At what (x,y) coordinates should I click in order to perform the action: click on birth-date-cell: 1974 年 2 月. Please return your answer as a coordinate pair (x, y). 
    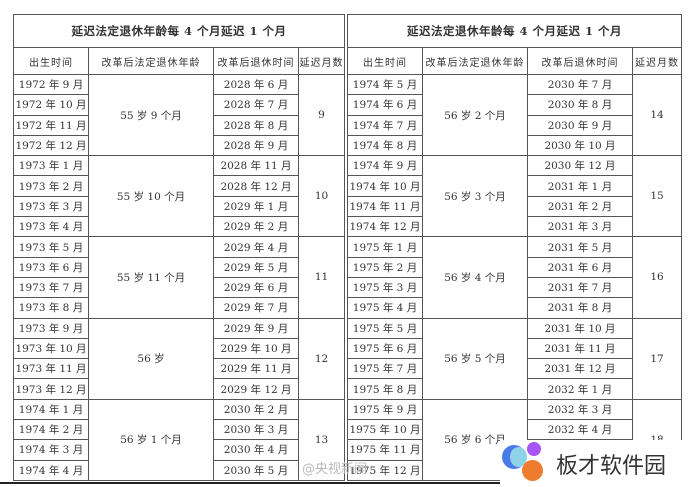
    Looking at the image, I should click on (51, 430).